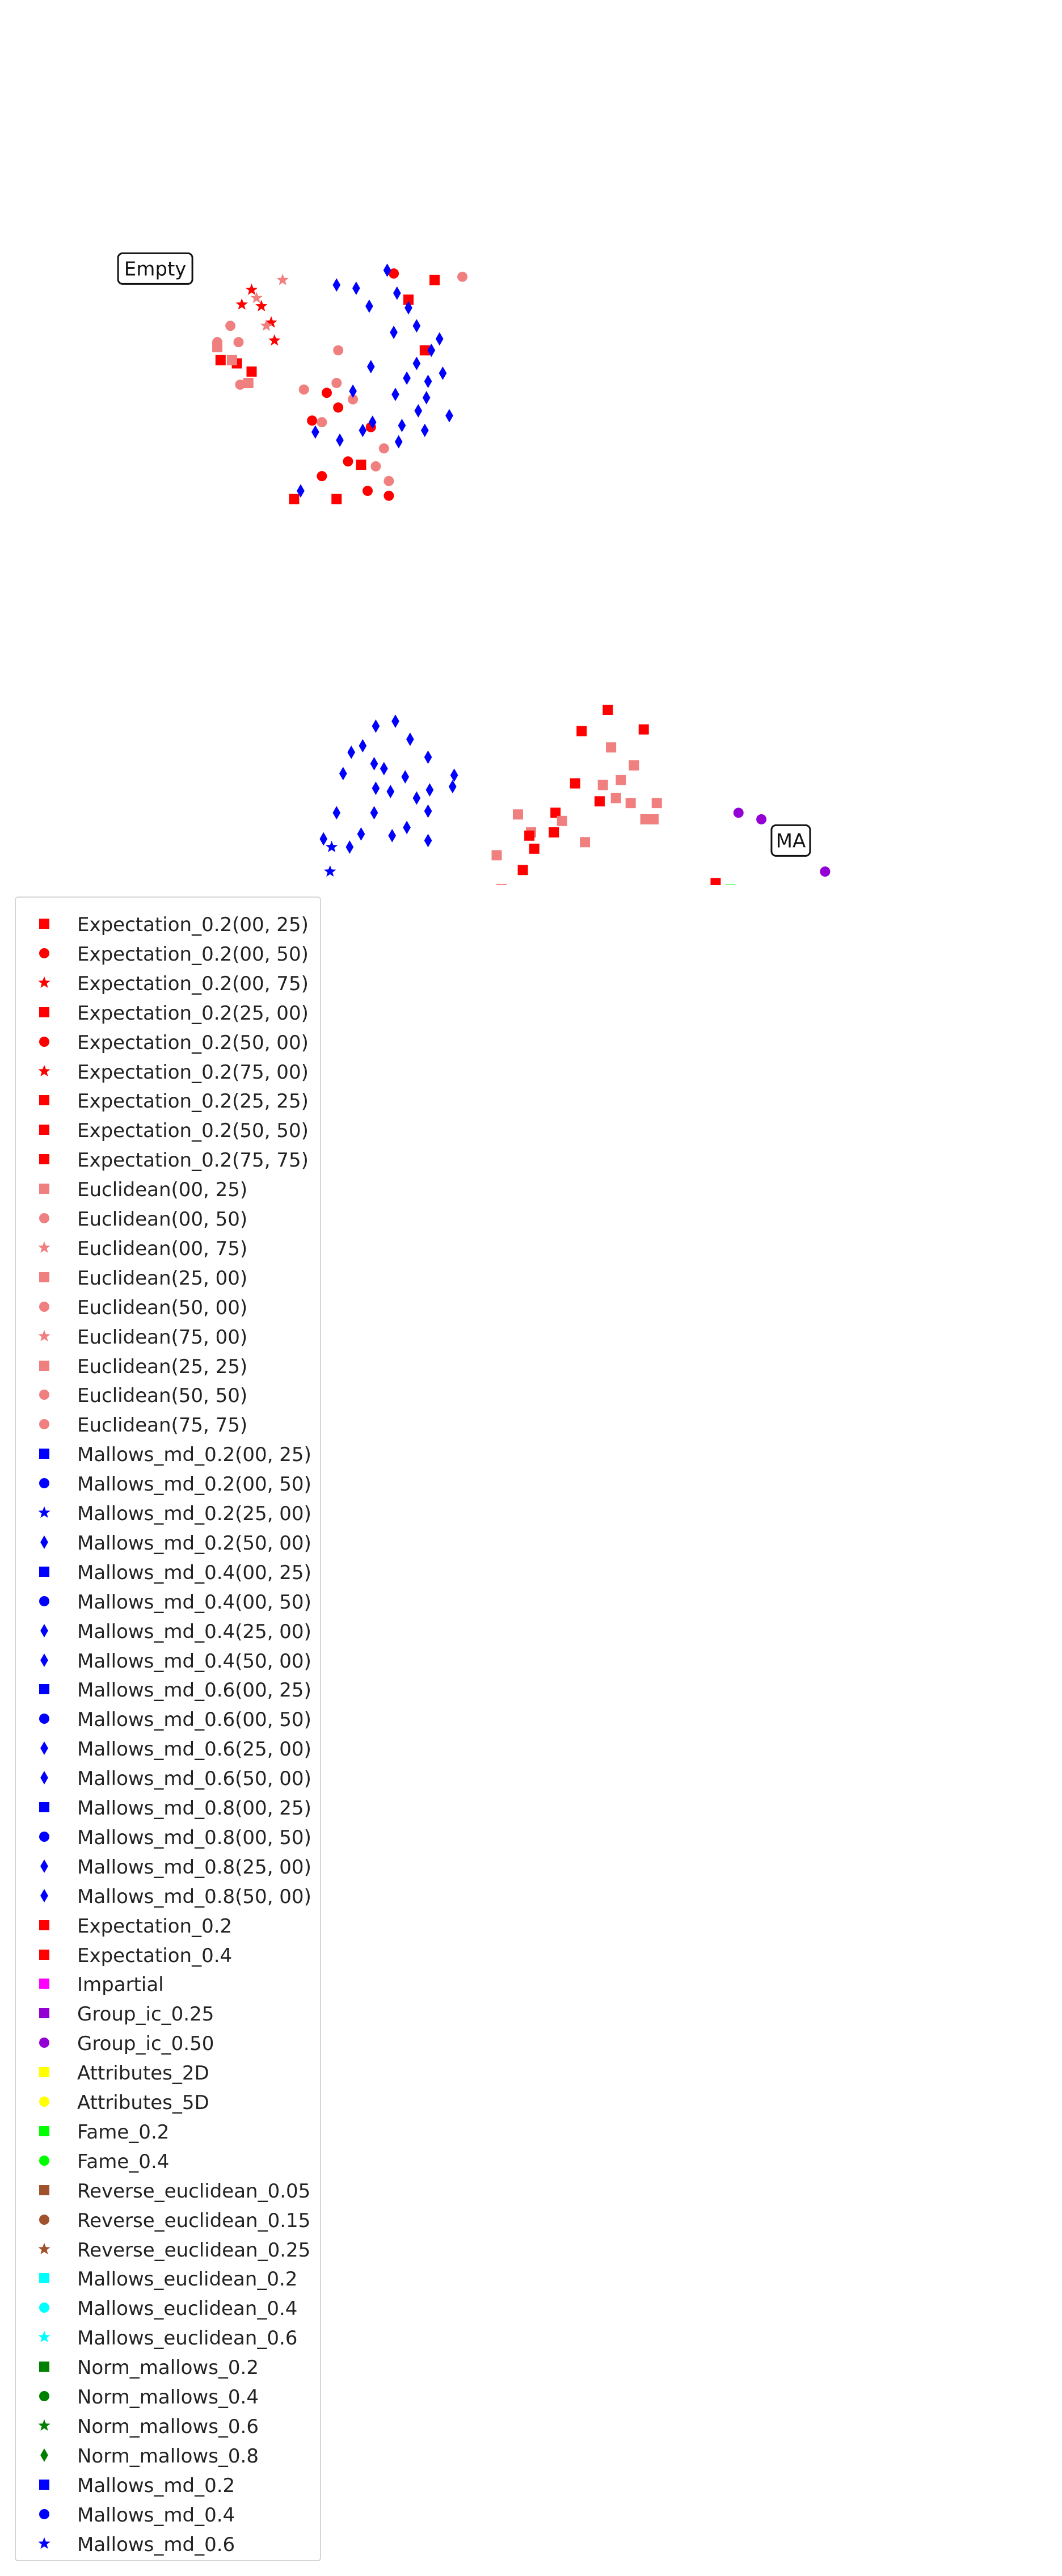 The height and width of the screenshot is (2576, 1062). I want to click on point-s3-p6, so click(534, 848).